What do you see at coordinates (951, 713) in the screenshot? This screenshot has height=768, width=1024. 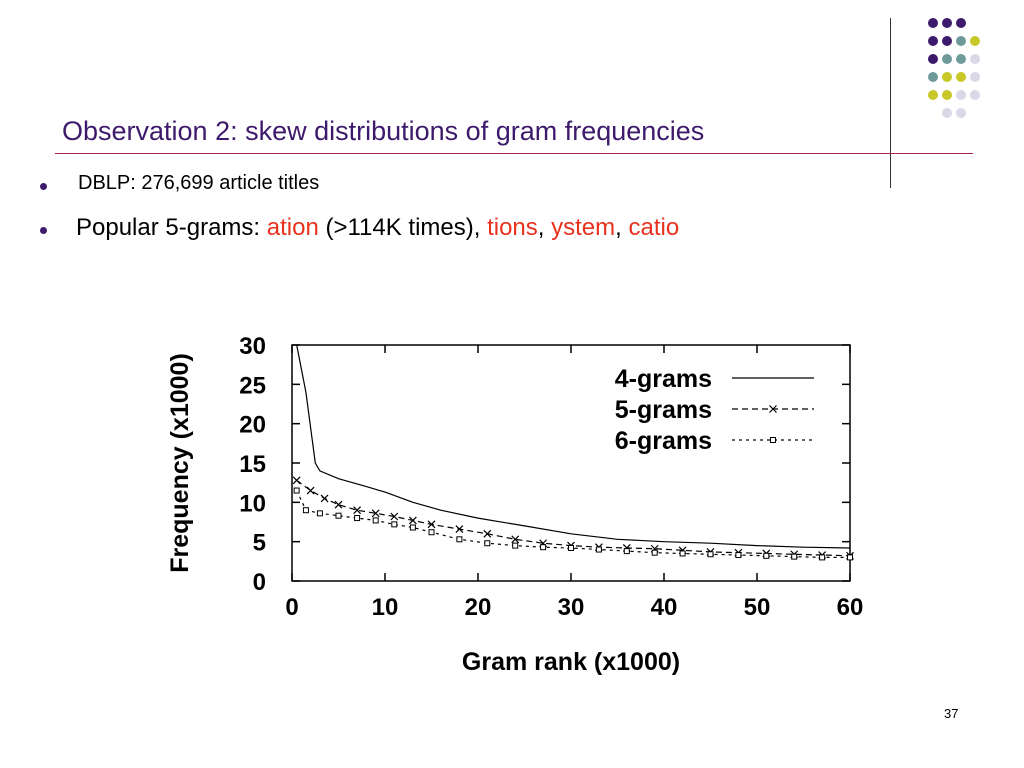 I see `page-number: 37` at bounding box center [951, 713].